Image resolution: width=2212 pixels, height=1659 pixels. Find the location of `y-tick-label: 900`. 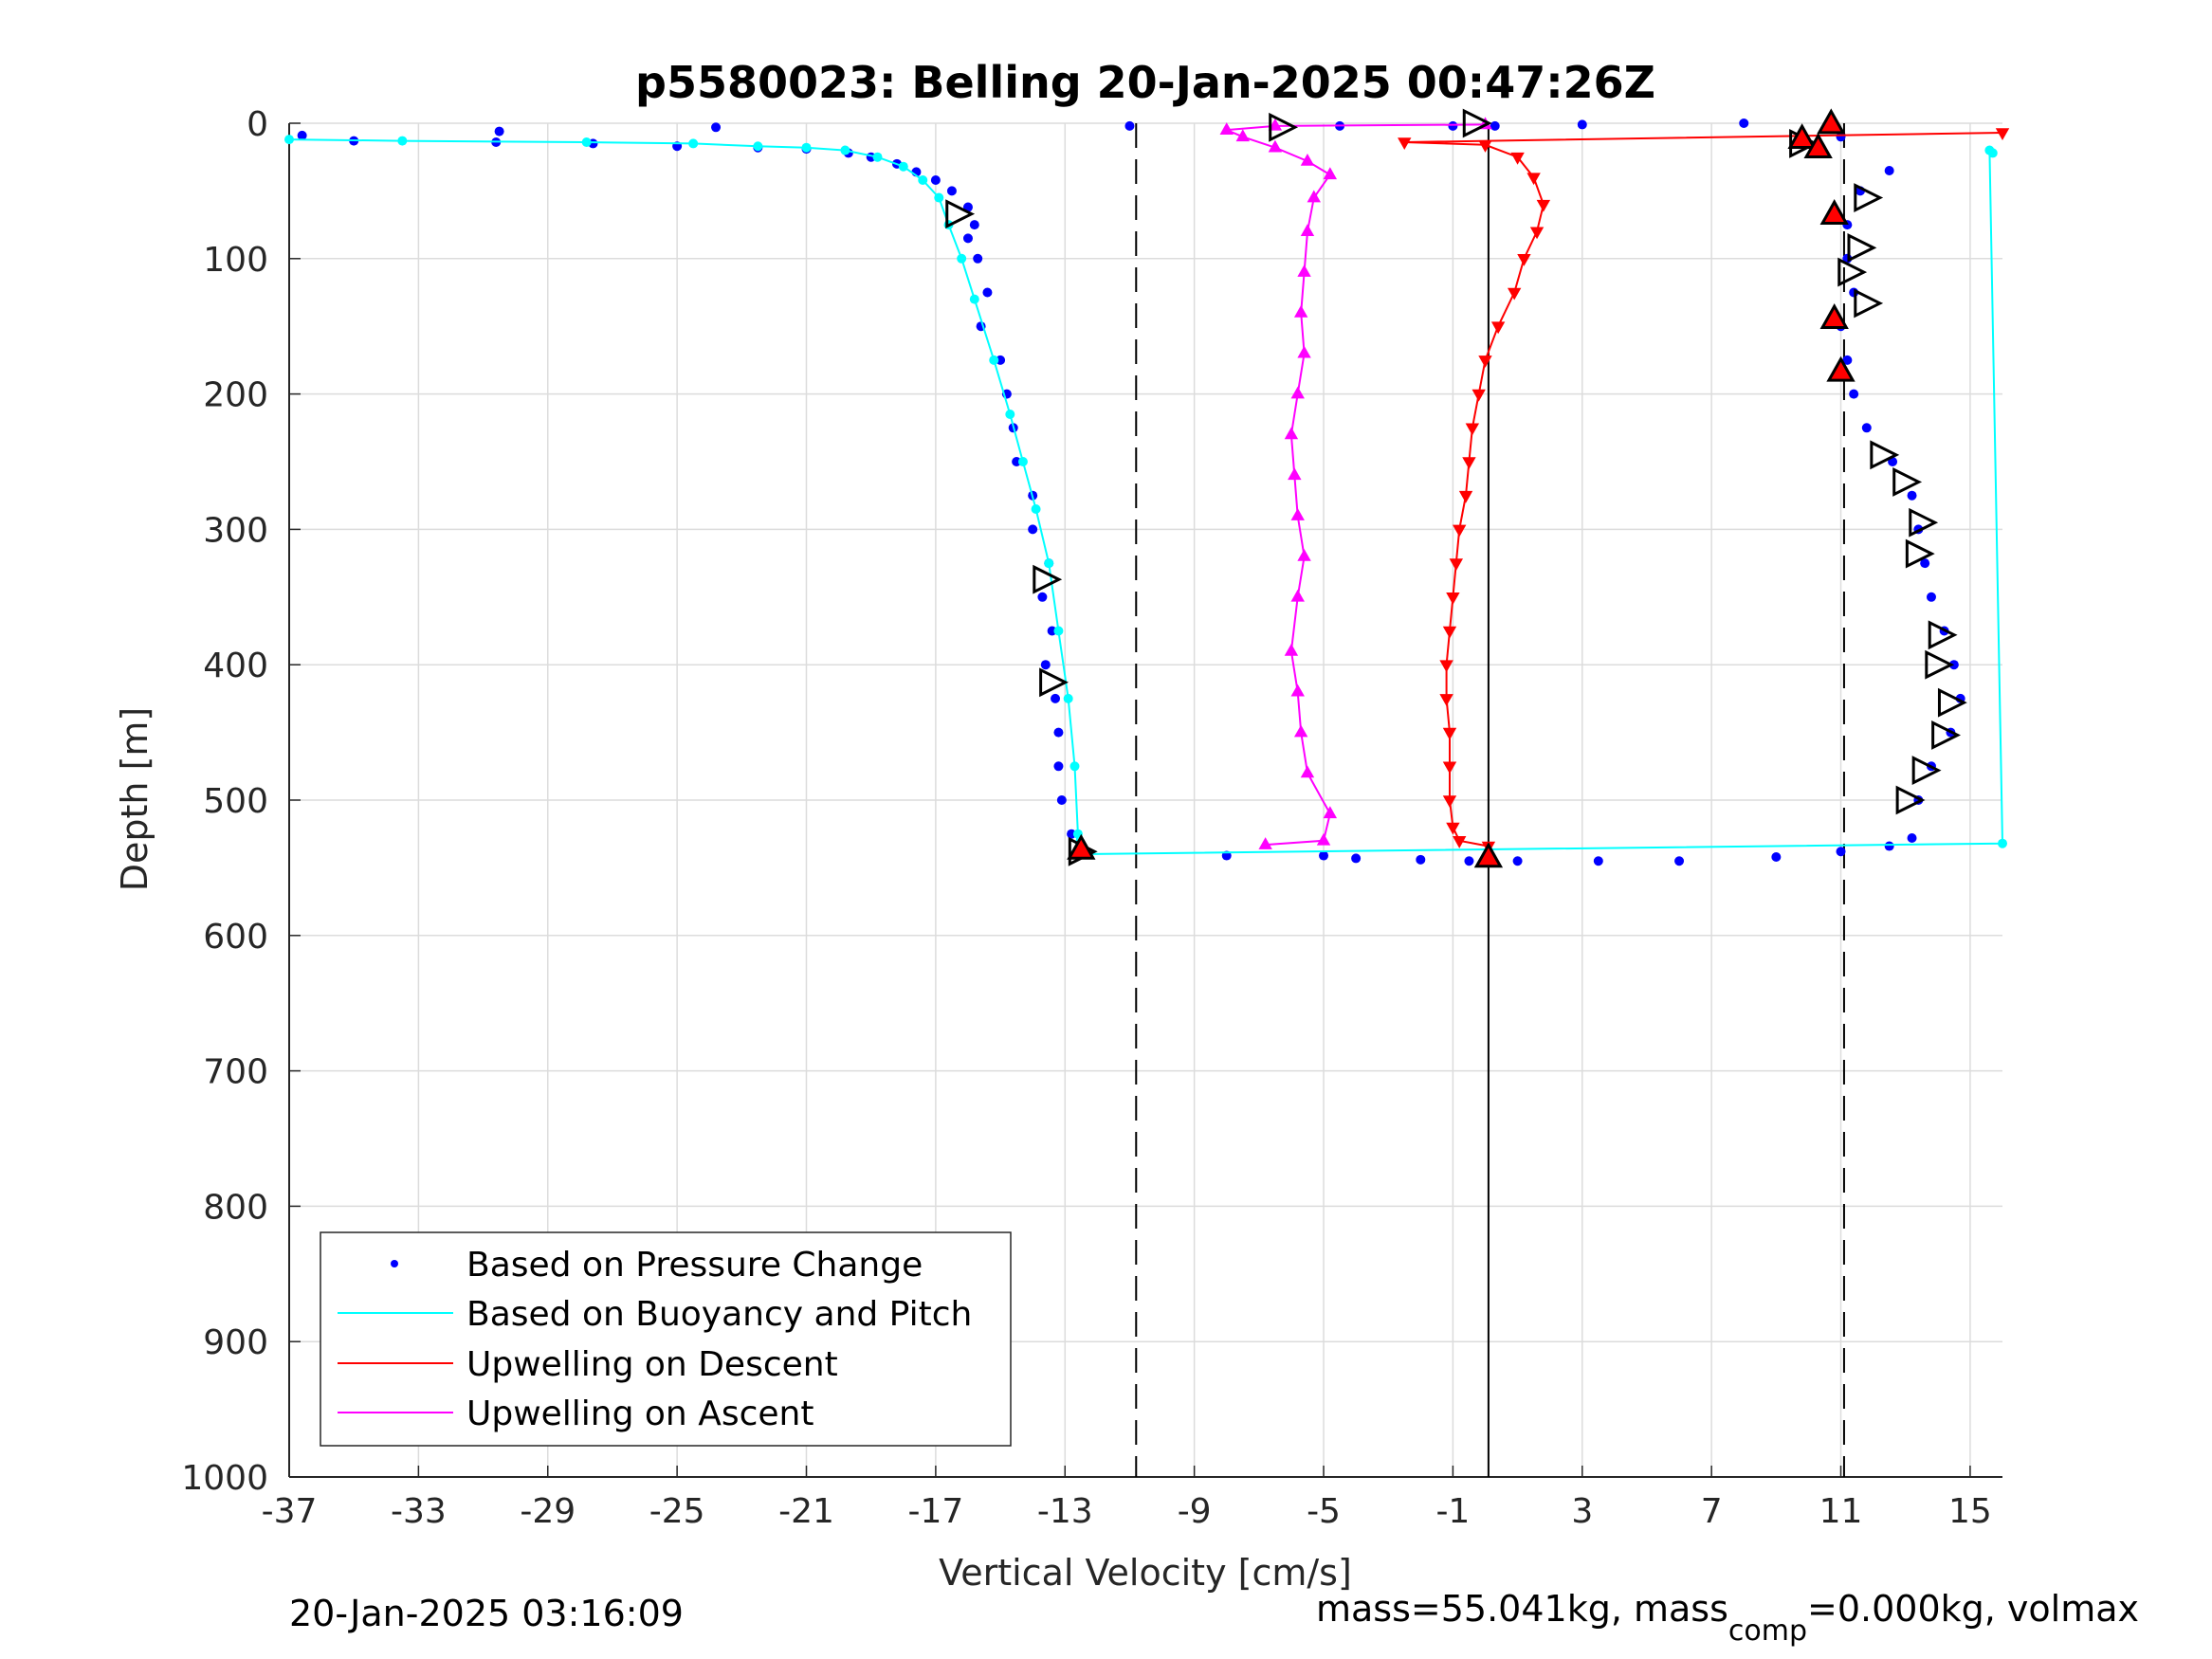

y-tick-label: 900 is located at coordinates (235, 1342).